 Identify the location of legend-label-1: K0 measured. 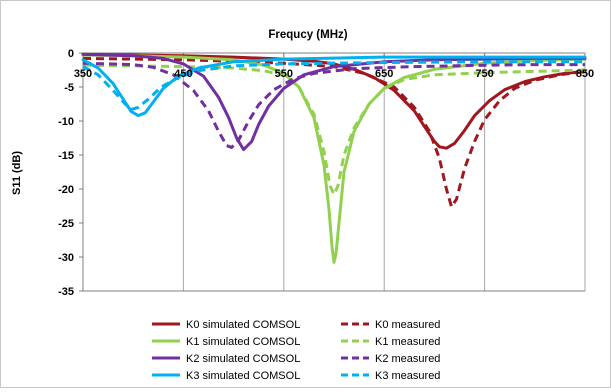
(407, 325).